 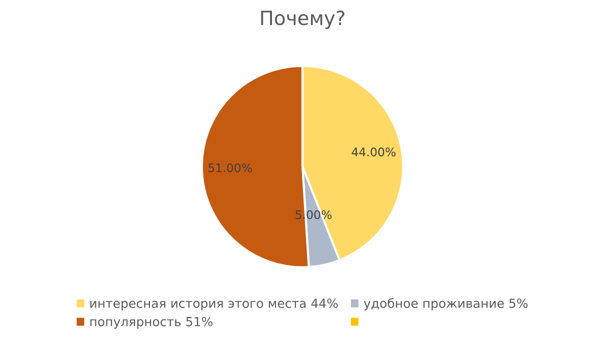 What do you see at coordinates (230, 167) in the screenshot?
I see `data-label: 51.00%` at bounding box center [230, 167].